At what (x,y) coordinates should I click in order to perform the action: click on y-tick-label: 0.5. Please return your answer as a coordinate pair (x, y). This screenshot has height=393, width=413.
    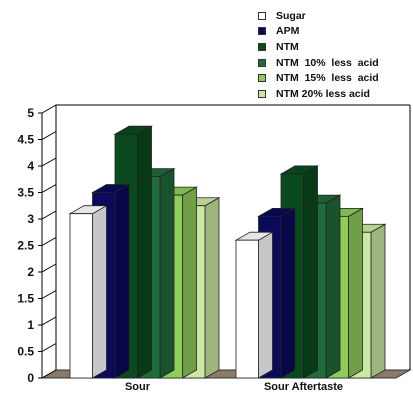
    Looking at the image, I should click on (25, 352).